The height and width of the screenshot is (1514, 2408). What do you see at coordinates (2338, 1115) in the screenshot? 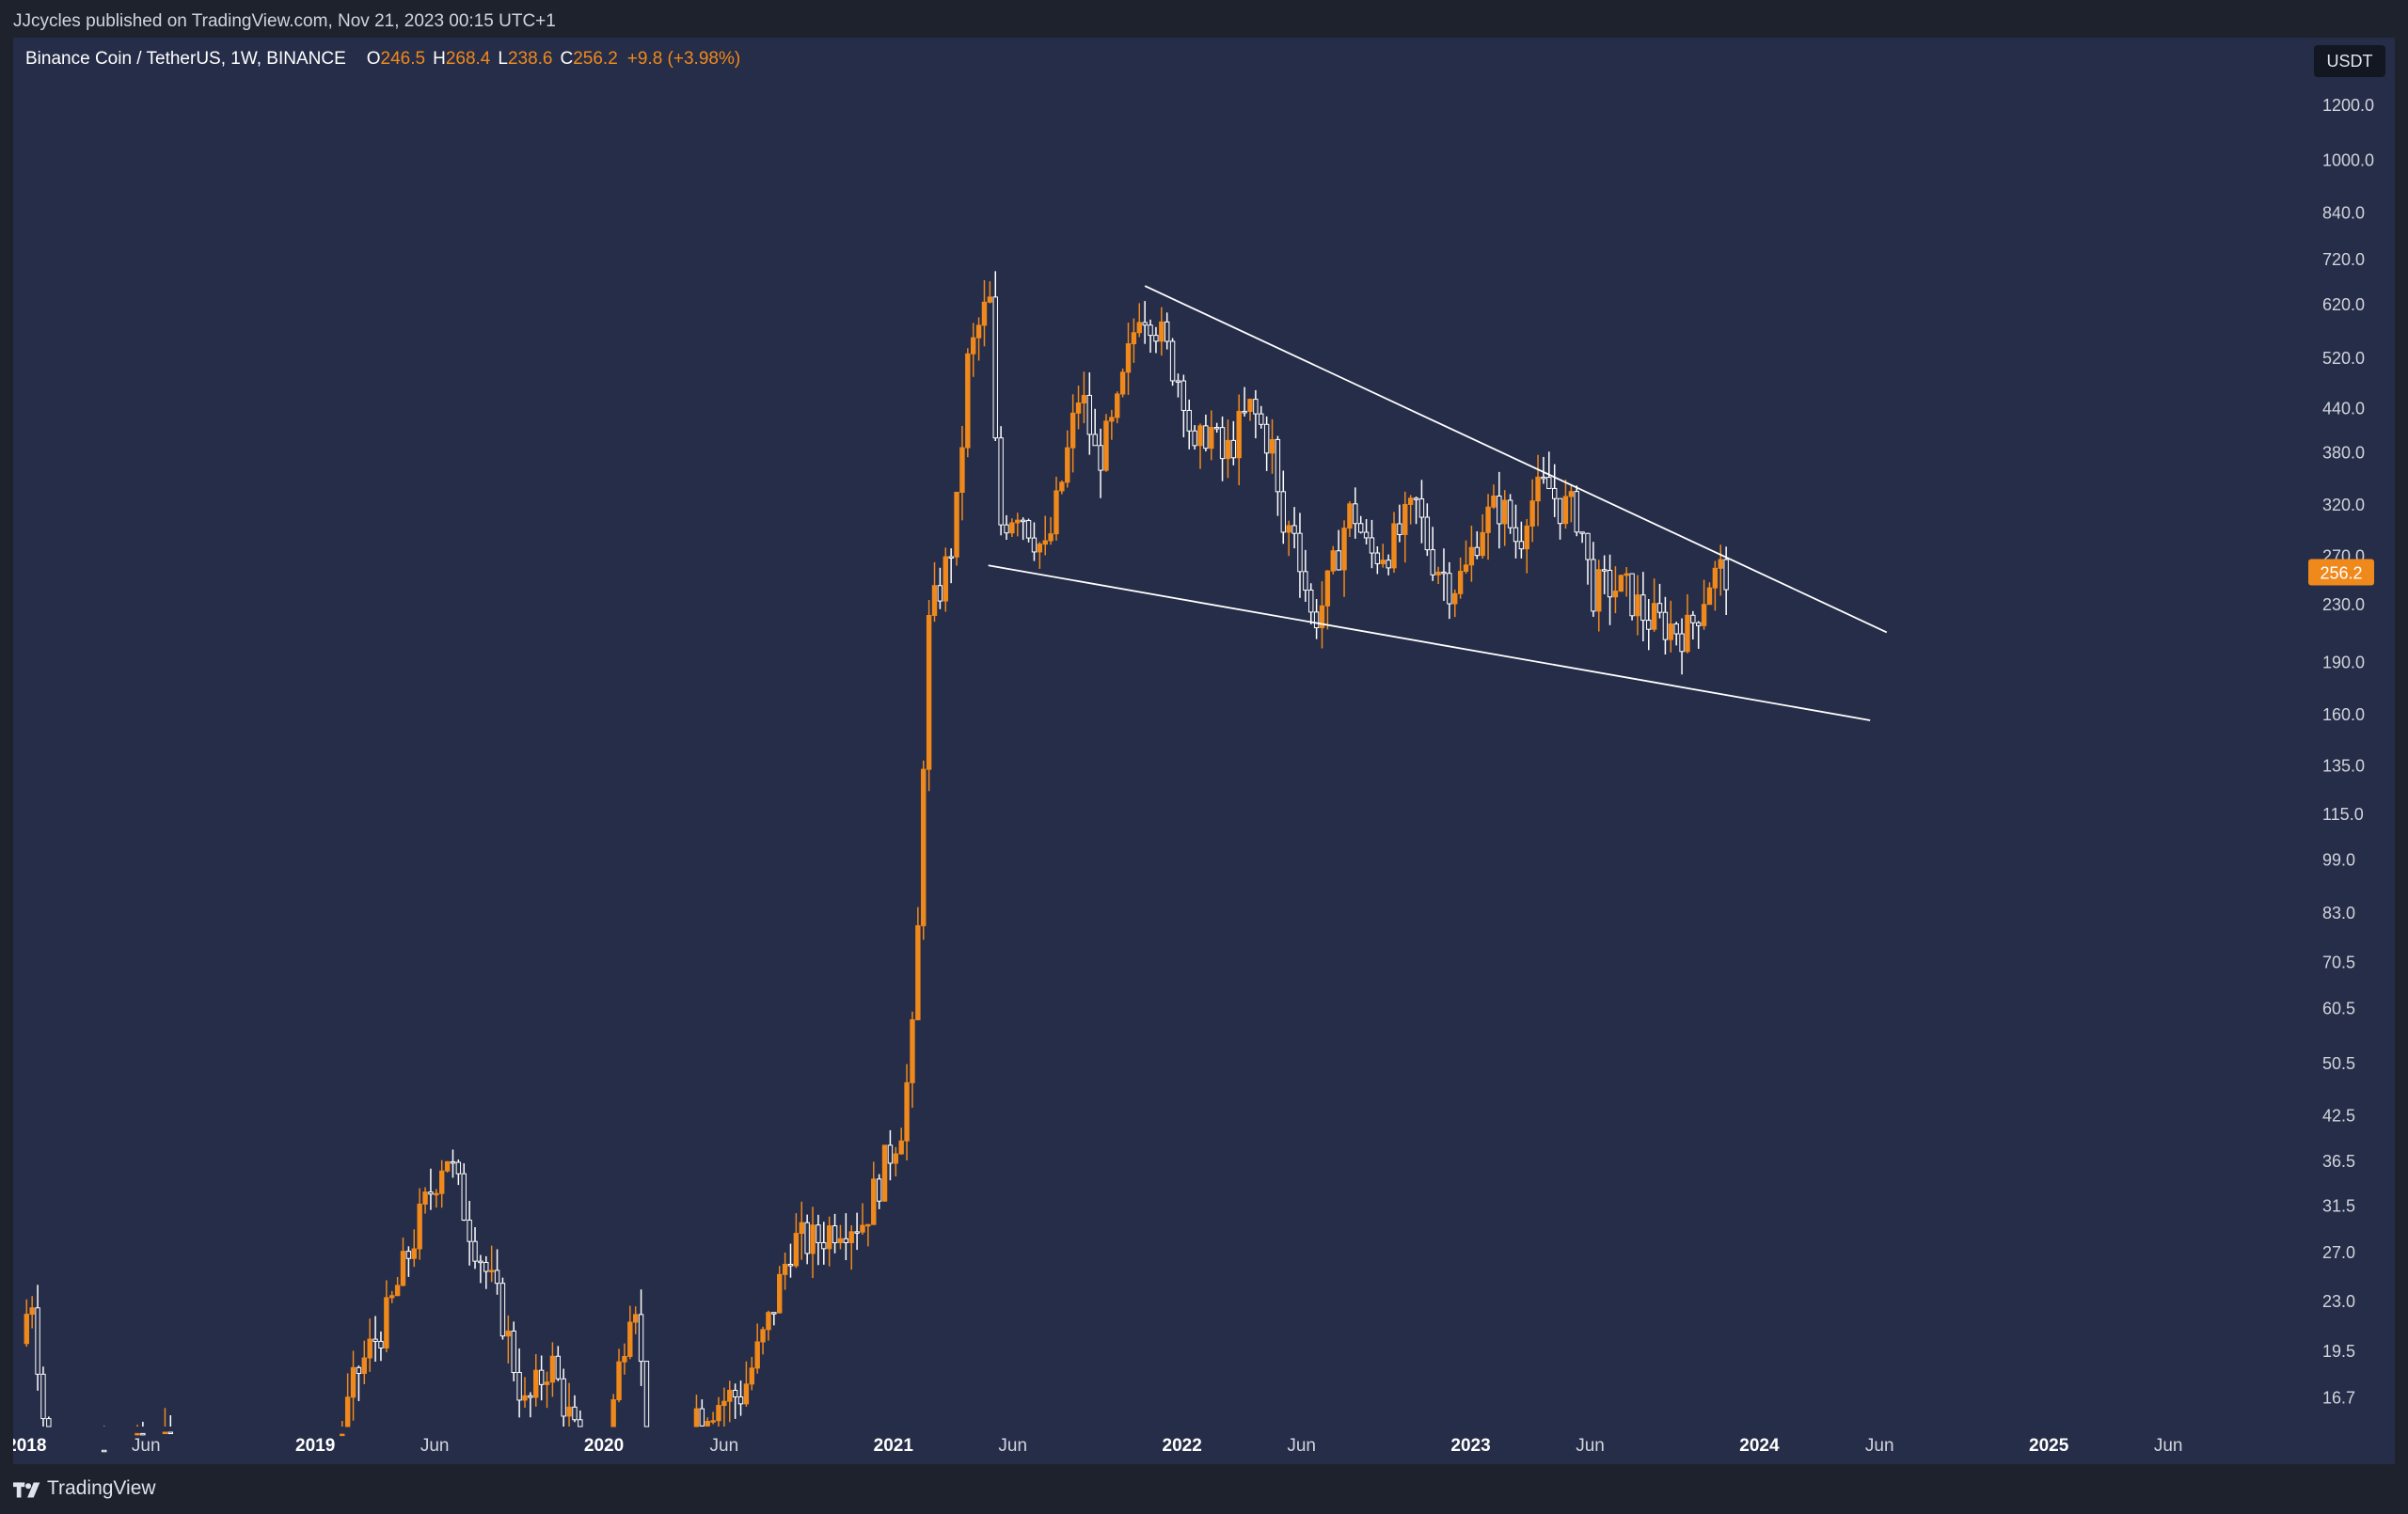
I see `y-tick-label: 42.5` at bounding box center [2338, 1115].